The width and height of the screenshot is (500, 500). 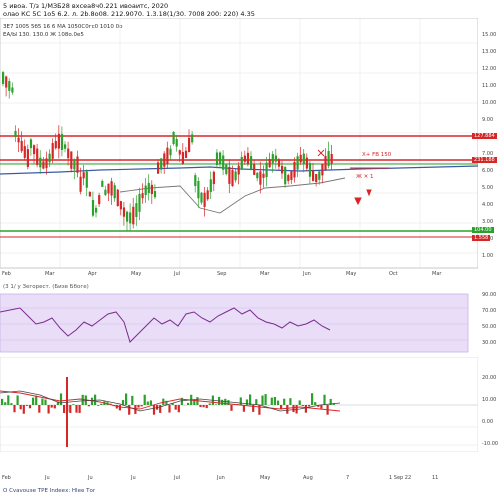 What do you see at coordinates (351, 274) in the screenshot?
I see `time-tick-8: May` at bounding box center [351, 274].